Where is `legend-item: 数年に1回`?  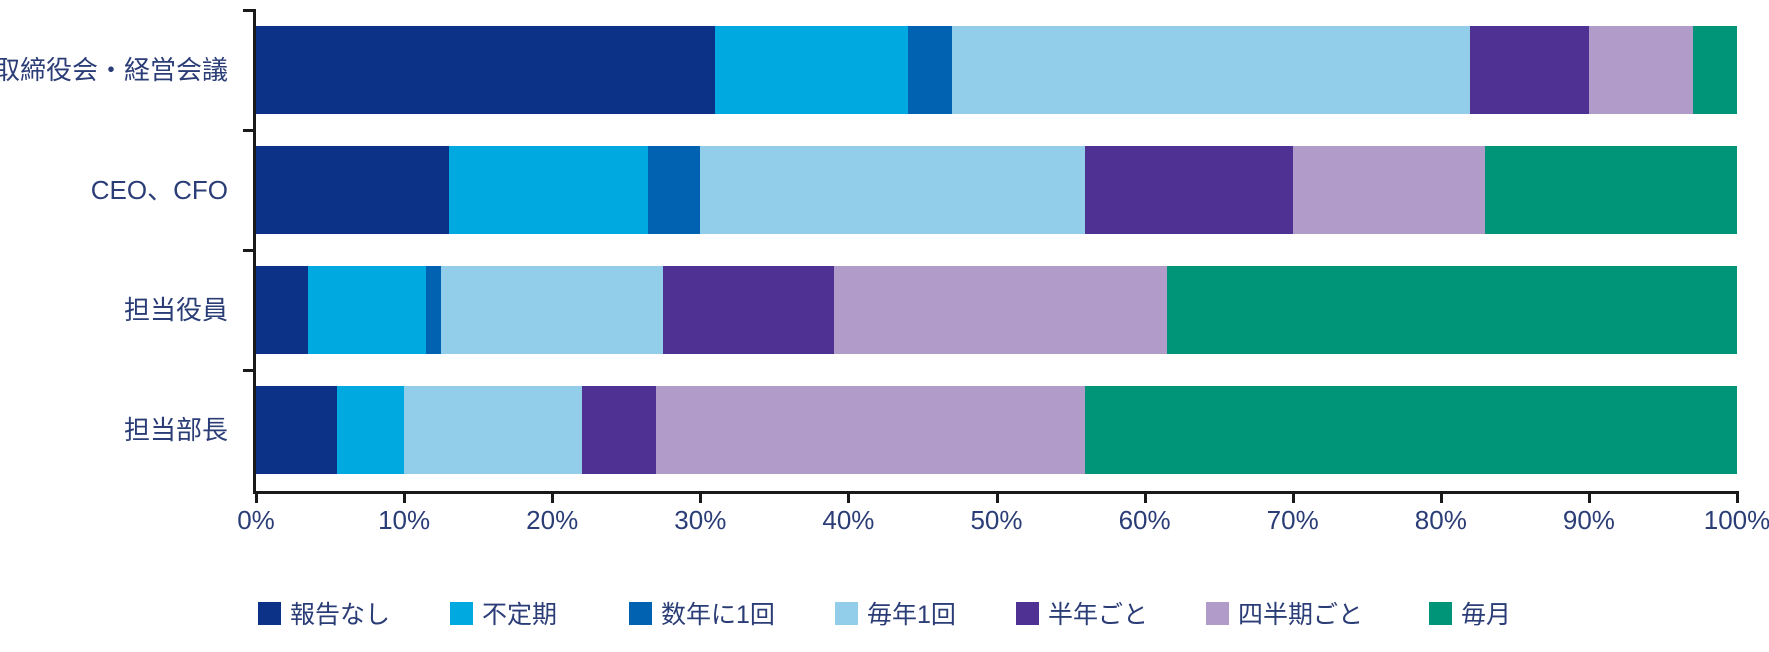 legend-item: 数年に1回 is located at coordinates (702, 613).